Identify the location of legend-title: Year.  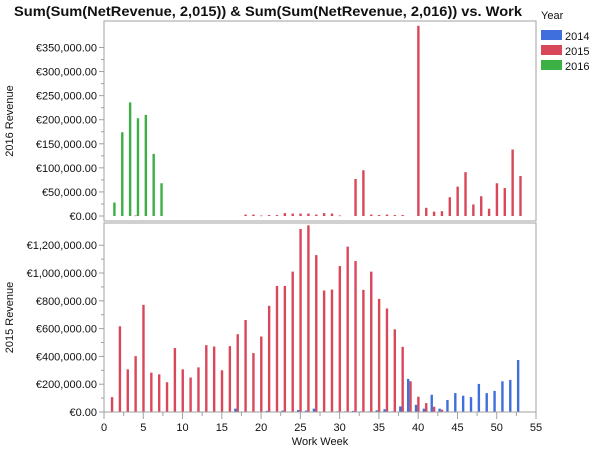
(552, 16).